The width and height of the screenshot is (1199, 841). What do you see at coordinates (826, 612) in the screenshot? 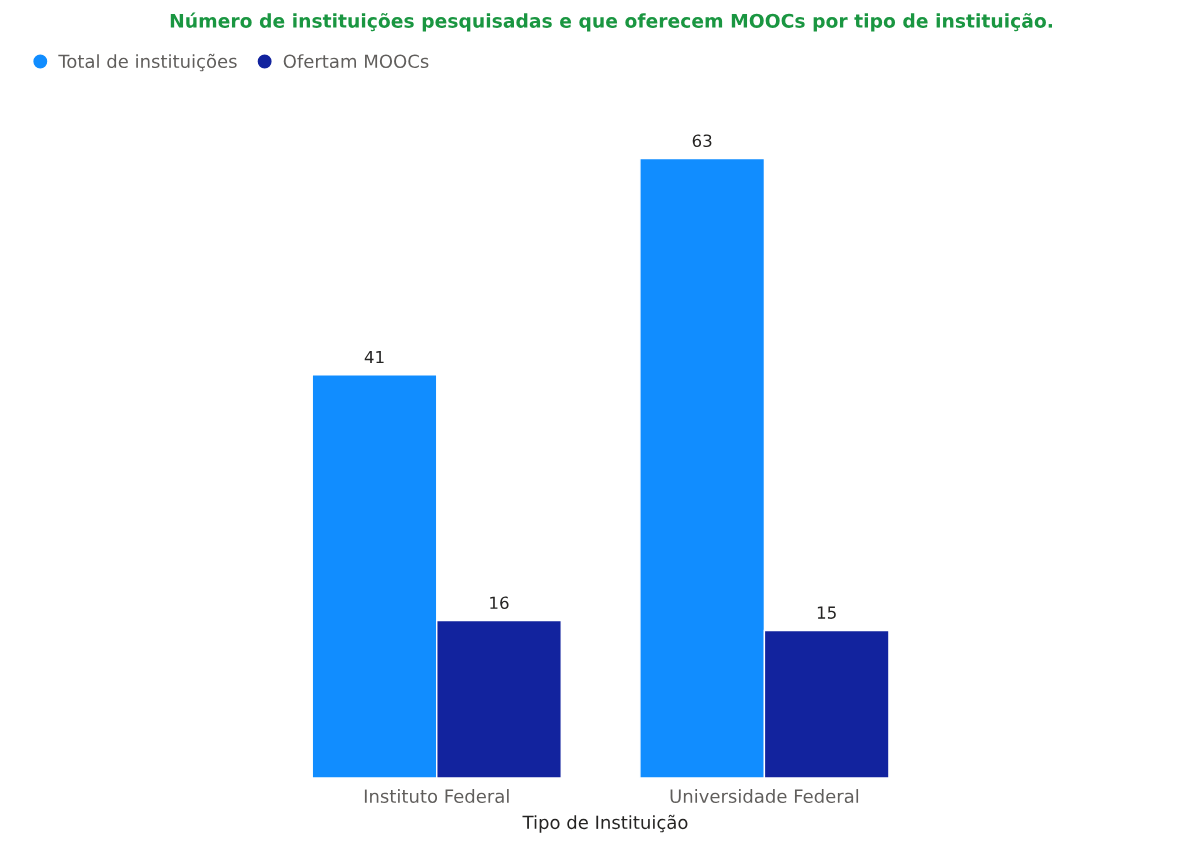
I see `data-label: 15` at bounding box center [826, 612].